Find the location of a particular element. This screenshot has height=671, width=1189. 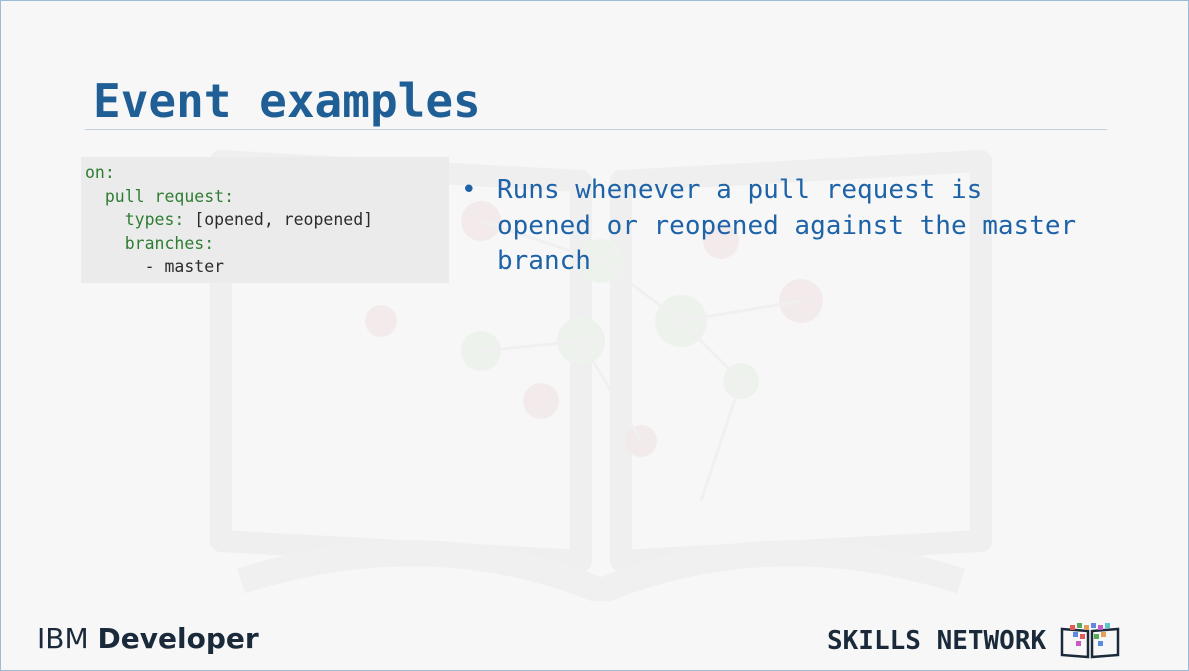

brand-developer: Developer is located at coordinates (178, 638).